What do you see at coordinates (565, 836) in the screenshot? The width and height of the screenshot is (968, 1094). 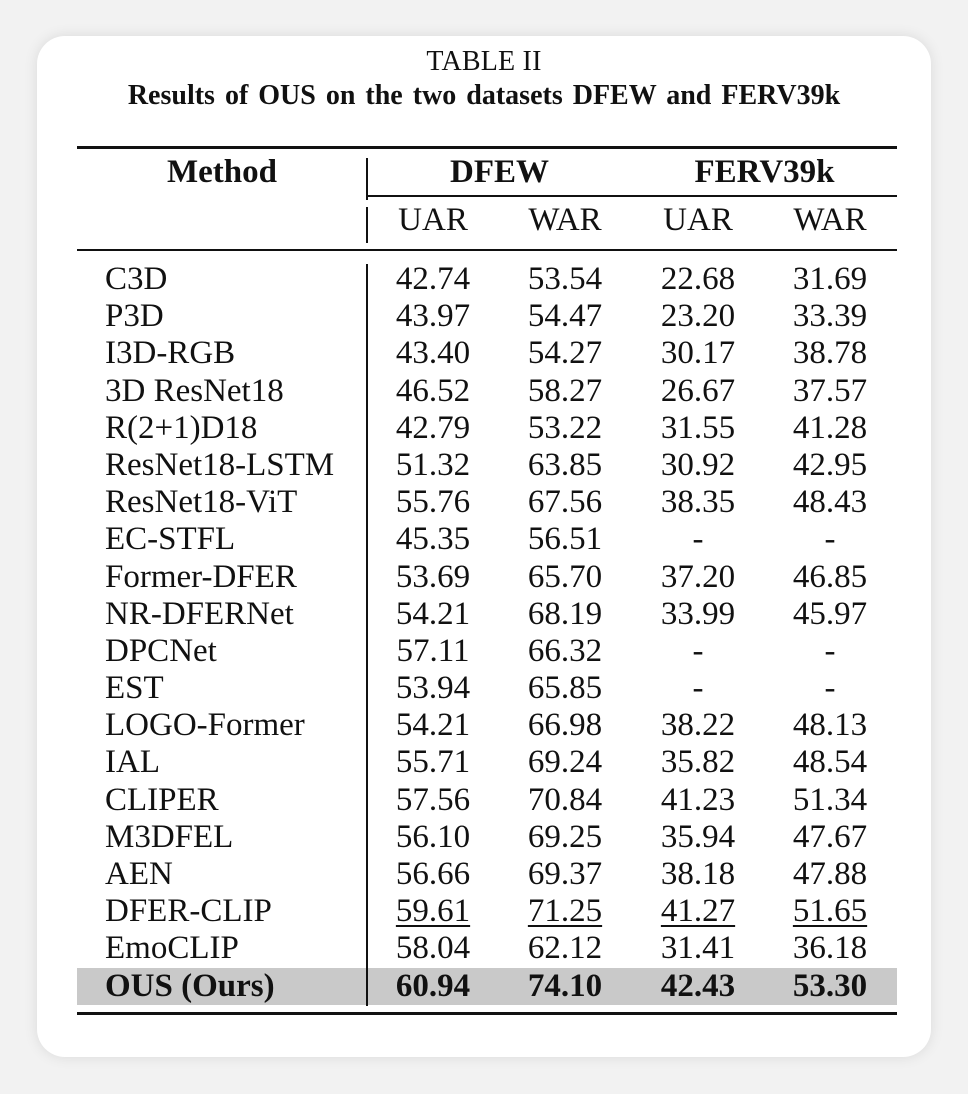 I see `metric-value: 69.25` at bounding box center [565, 836].